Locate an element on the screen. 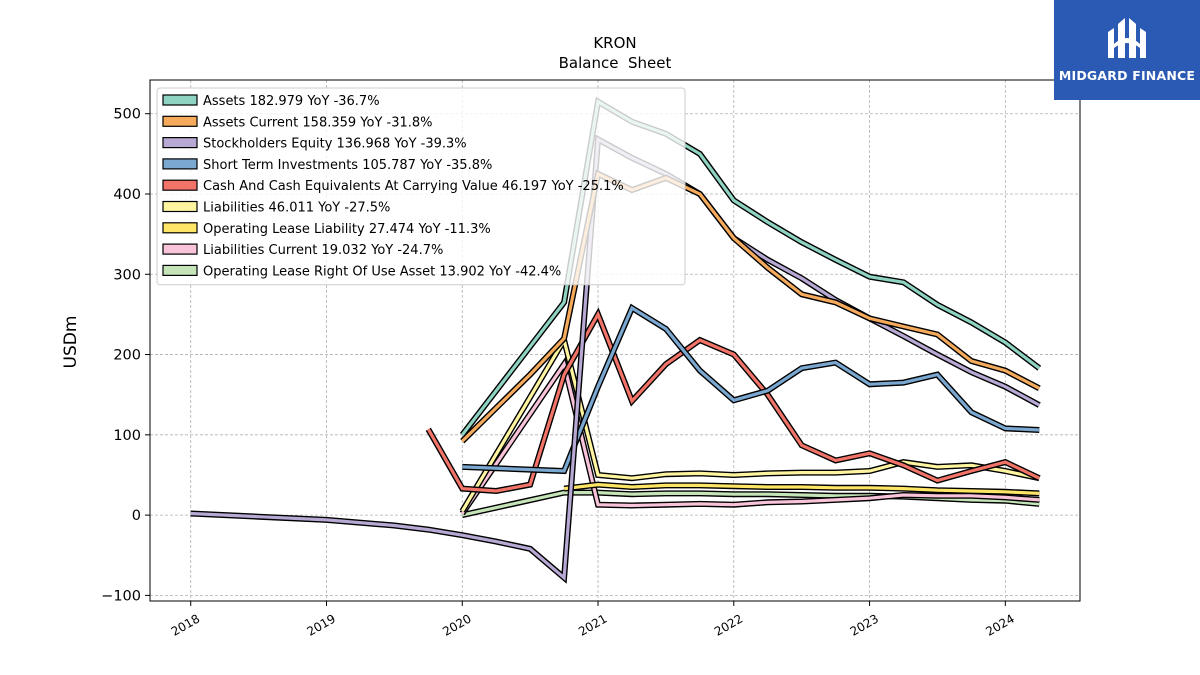  legend-label: Liabilities 46.011 YoY -27.5% is located at coordinates (296, 208).